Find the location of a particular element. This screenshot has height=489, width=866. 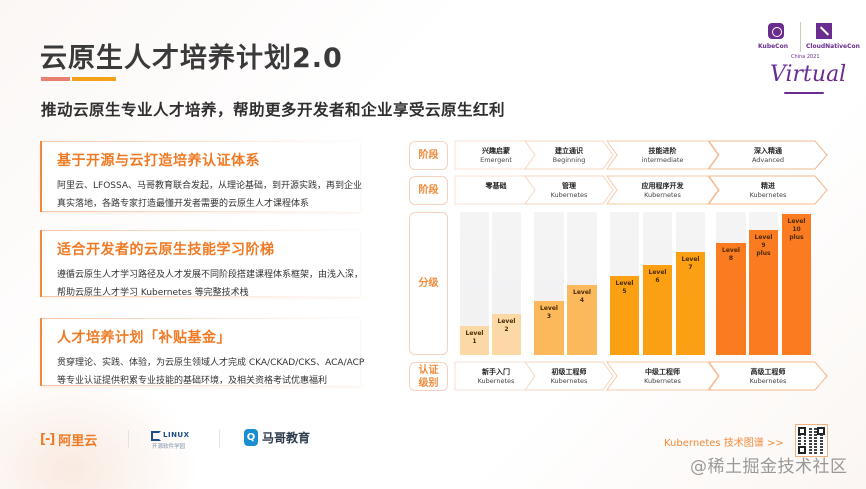

level-bar-10: Level 10 plus is located at coordinates (796, 284).